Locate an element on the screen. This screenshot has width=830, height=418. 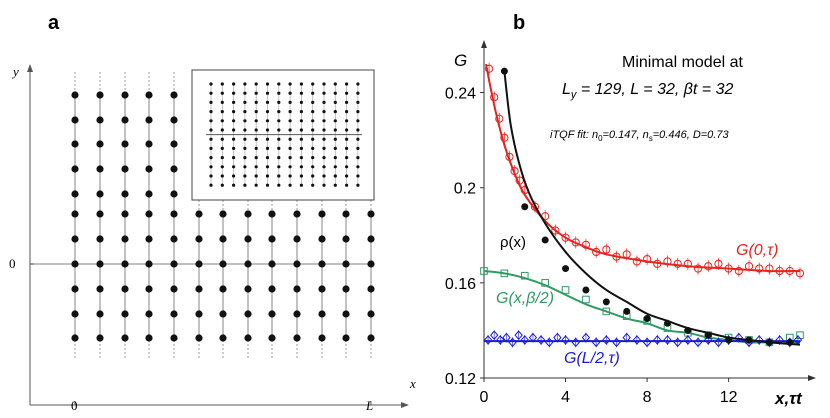
panel-b-y-axis-title: G is located at coordinates (460, 60).